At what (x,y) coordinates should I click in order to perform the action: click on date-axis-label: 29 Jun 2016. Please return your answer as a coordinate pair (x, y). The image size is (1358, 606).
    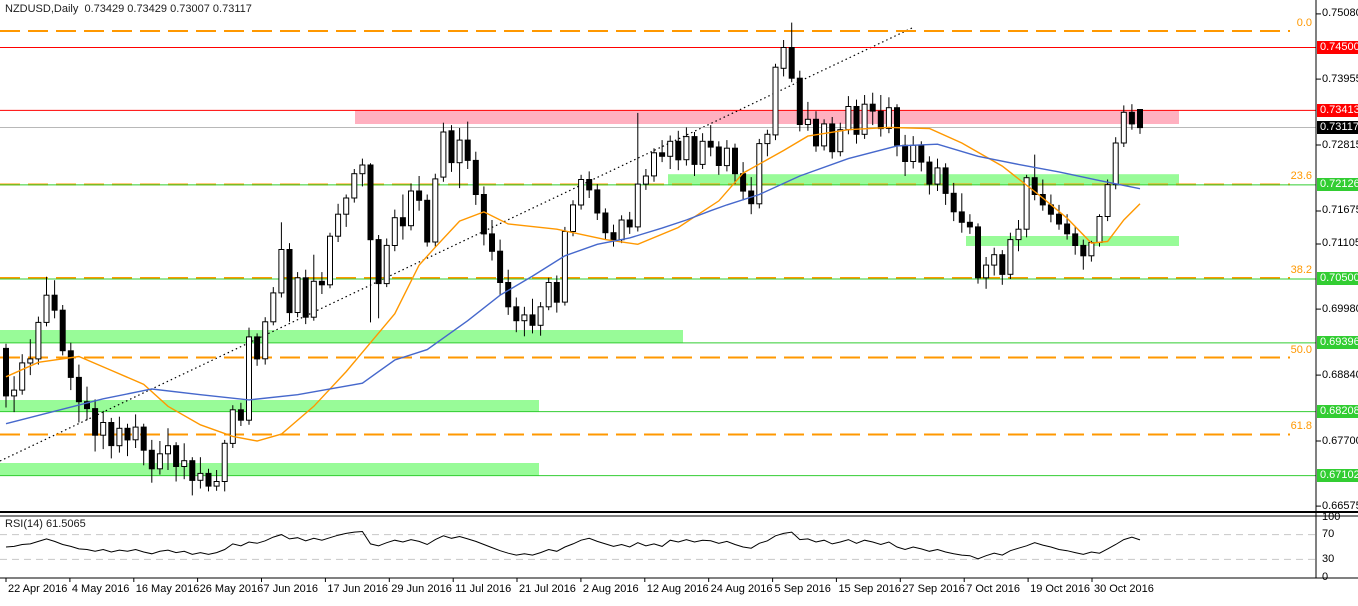
    Looking at the image, I should click on (421, 589).